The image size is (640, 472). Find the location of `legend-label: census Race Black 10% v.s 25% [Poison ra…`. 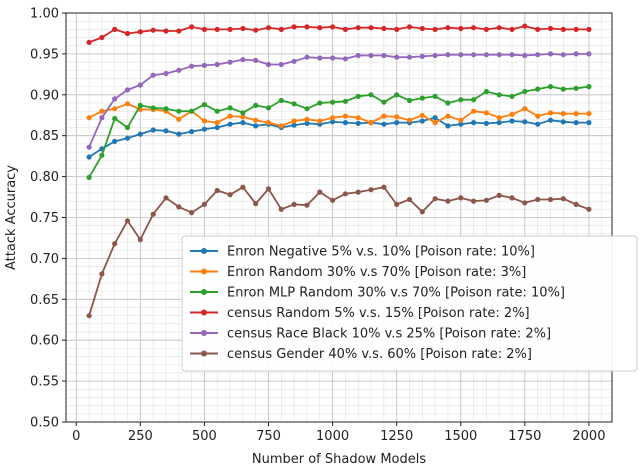

legend-label: census Race Black 10% v.s 25% [Poison ra… is located at coordinates (389, 334).